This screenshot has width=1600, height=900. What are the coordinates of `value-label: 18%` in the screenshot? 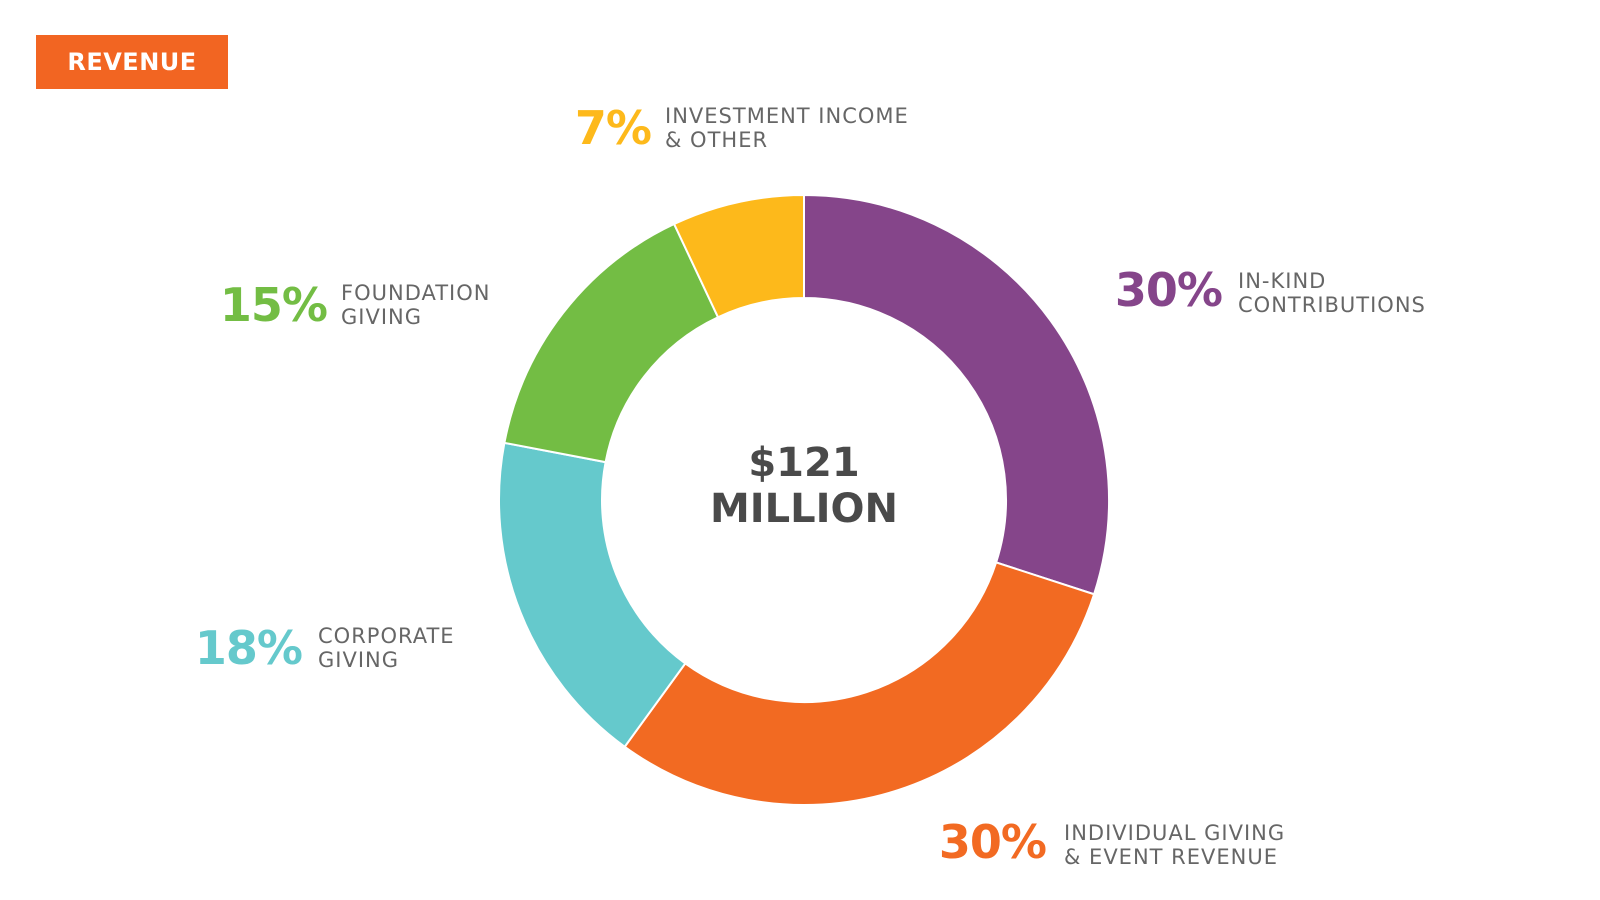 It's located at (248, 648).